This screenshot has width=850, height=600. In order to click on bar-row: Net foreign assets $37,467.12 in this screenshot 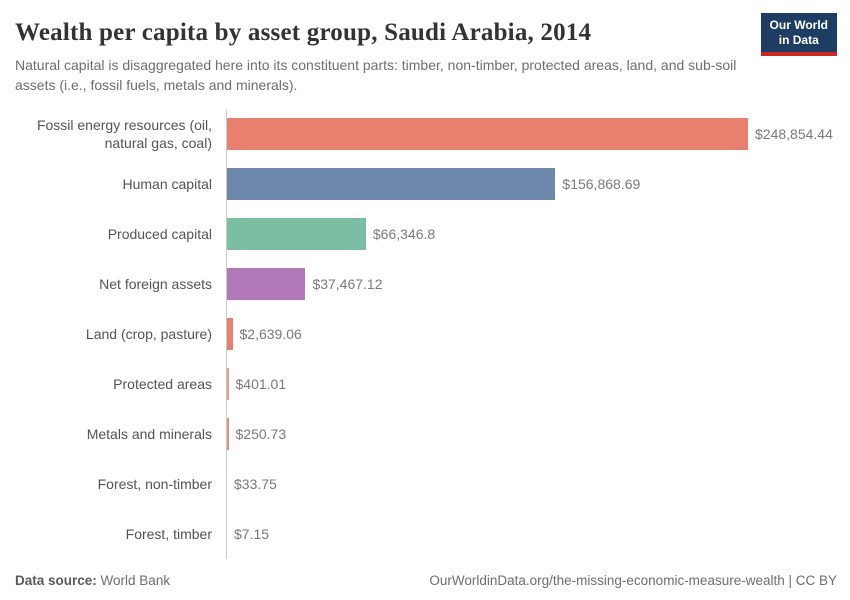, I will do `click(426, 283)`.